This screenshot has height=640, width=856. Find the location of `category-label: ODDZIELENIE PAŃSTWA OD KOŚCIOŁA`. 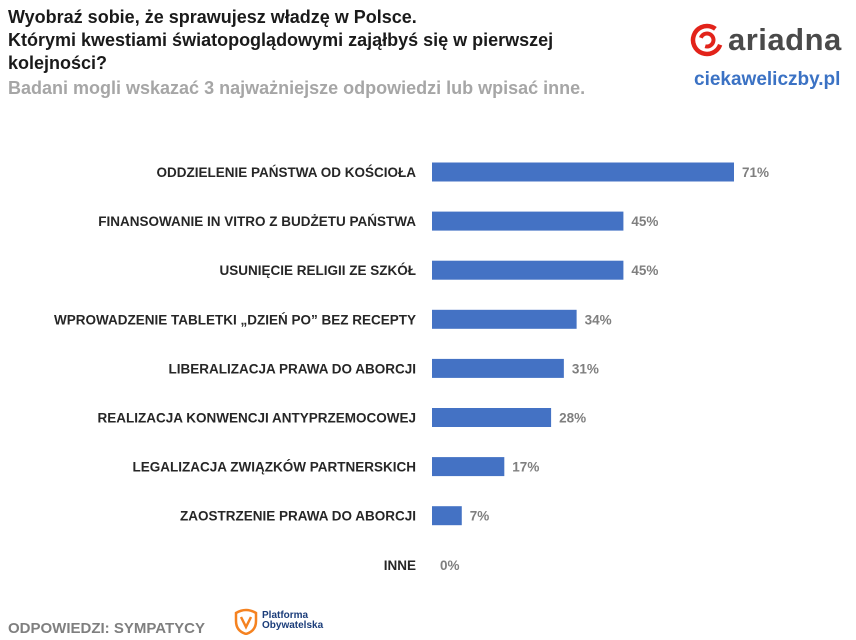

category-label: ODDZIELENIE PAŃSTWA OD KOŚCIOŁA is located at coordinates (286, 172).